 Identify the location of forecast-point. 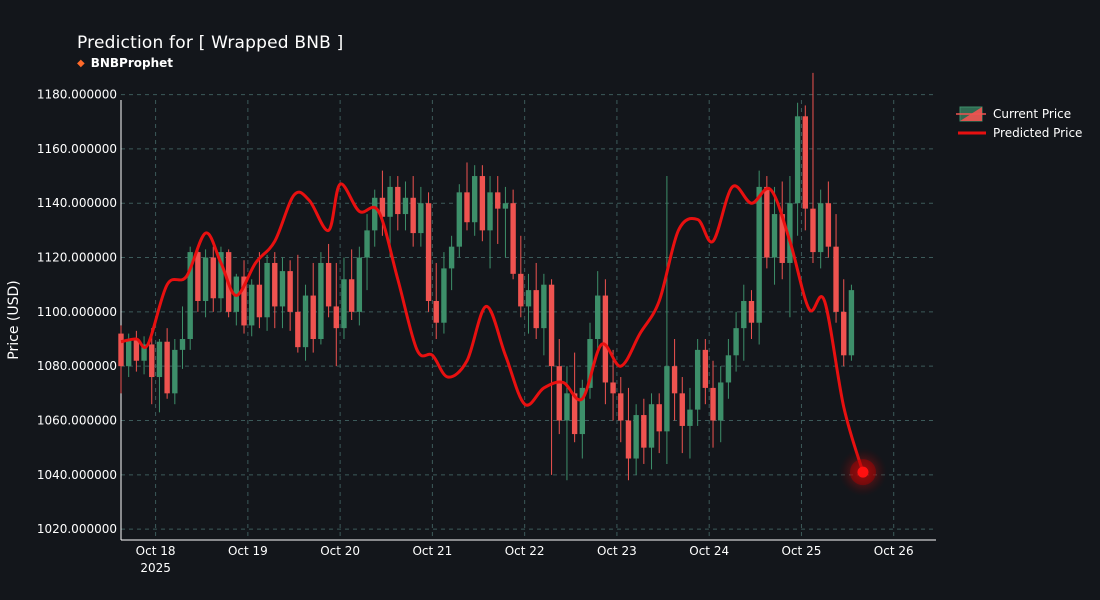
(863, 472).